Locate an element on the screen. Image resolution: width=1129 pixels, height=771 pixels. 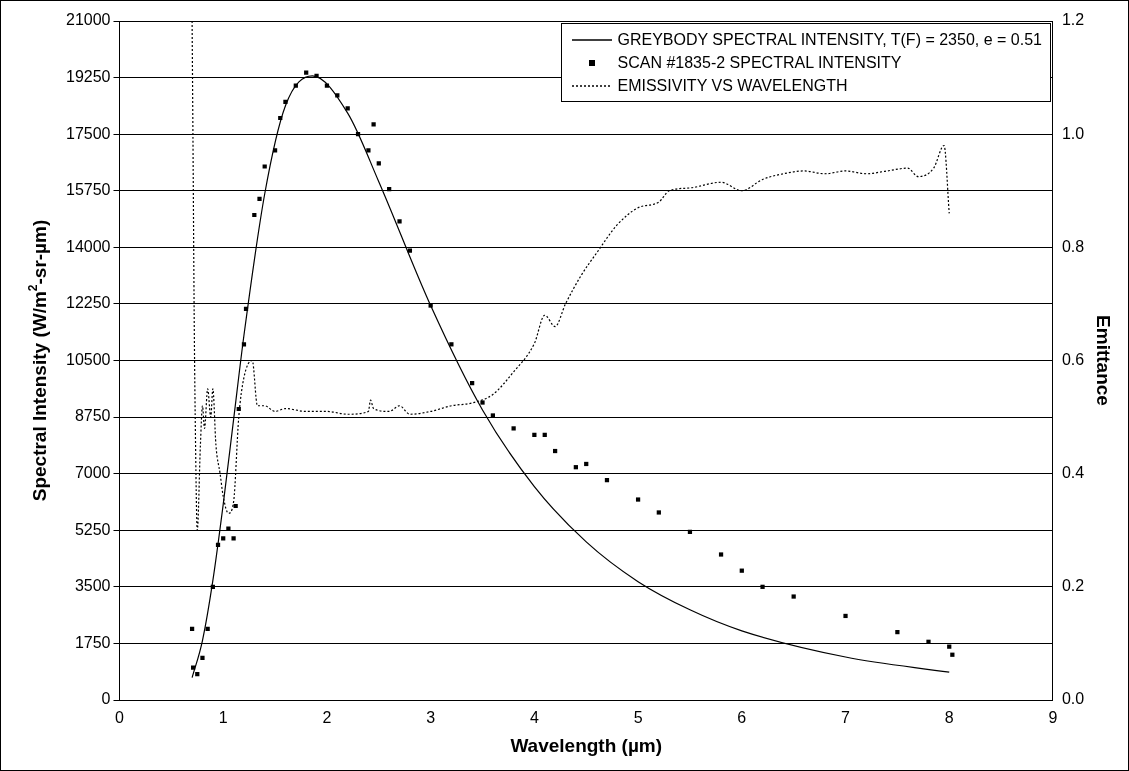
y2-tick-label: 0.2 is located at coordinates (1073, 586).